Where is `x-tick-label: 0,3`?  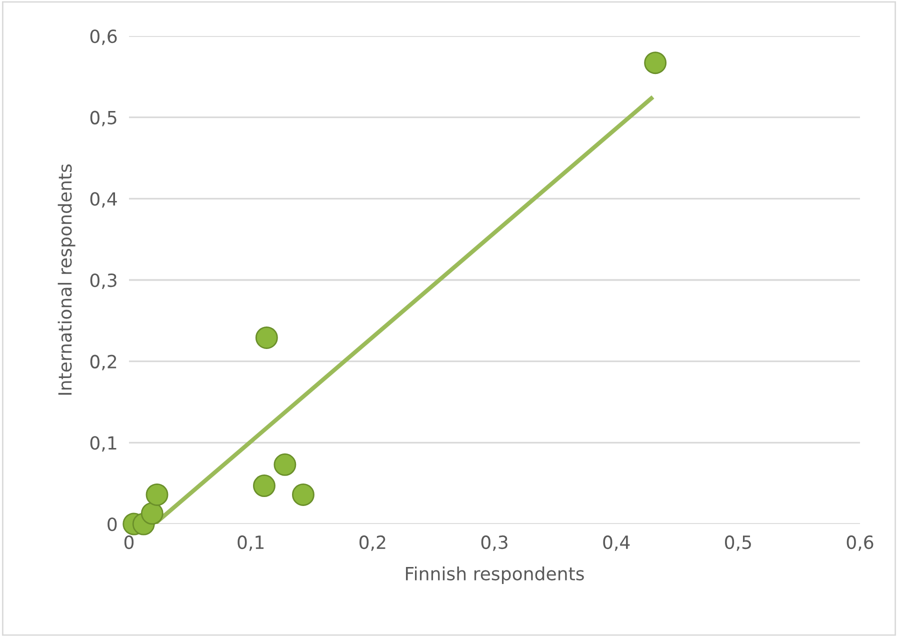 x-tick-label: 0,3 is located at coordinates (494, 543).